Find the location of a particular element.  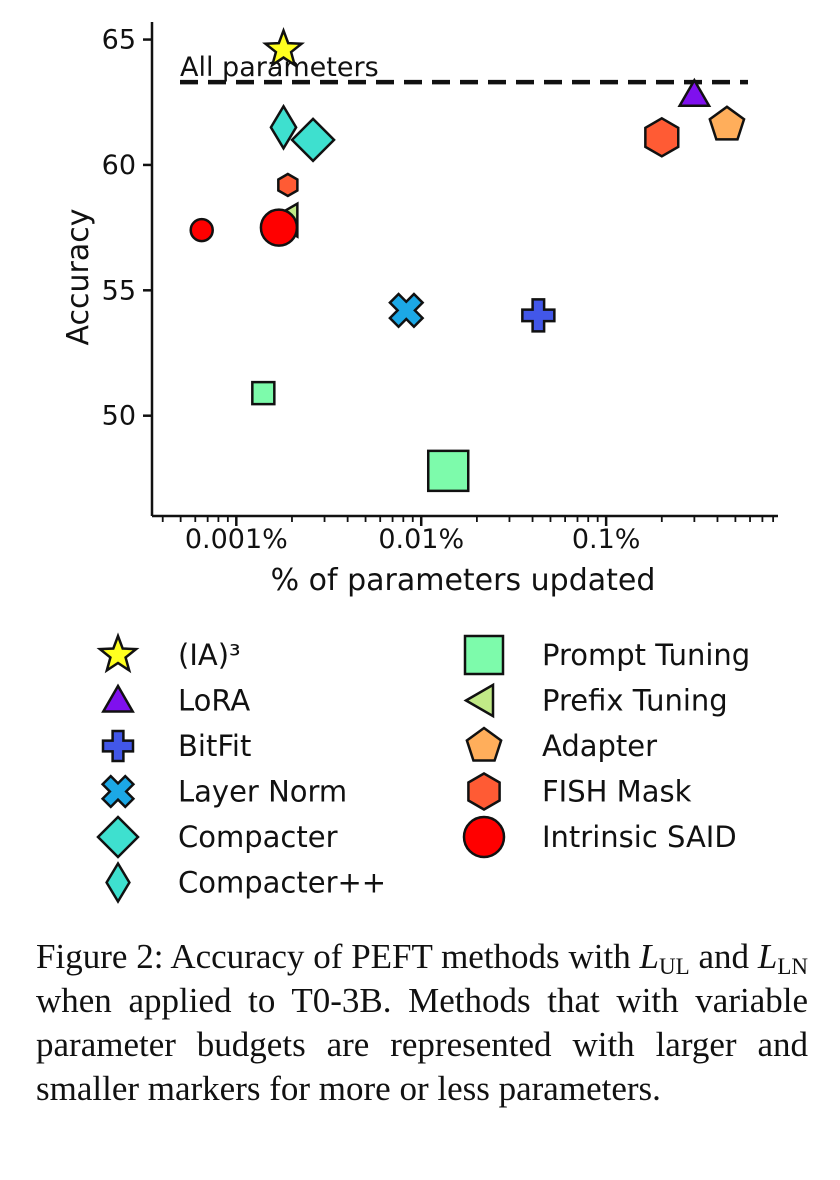

legend-label-adapter: Adapter is located at coordinates (599, 746).